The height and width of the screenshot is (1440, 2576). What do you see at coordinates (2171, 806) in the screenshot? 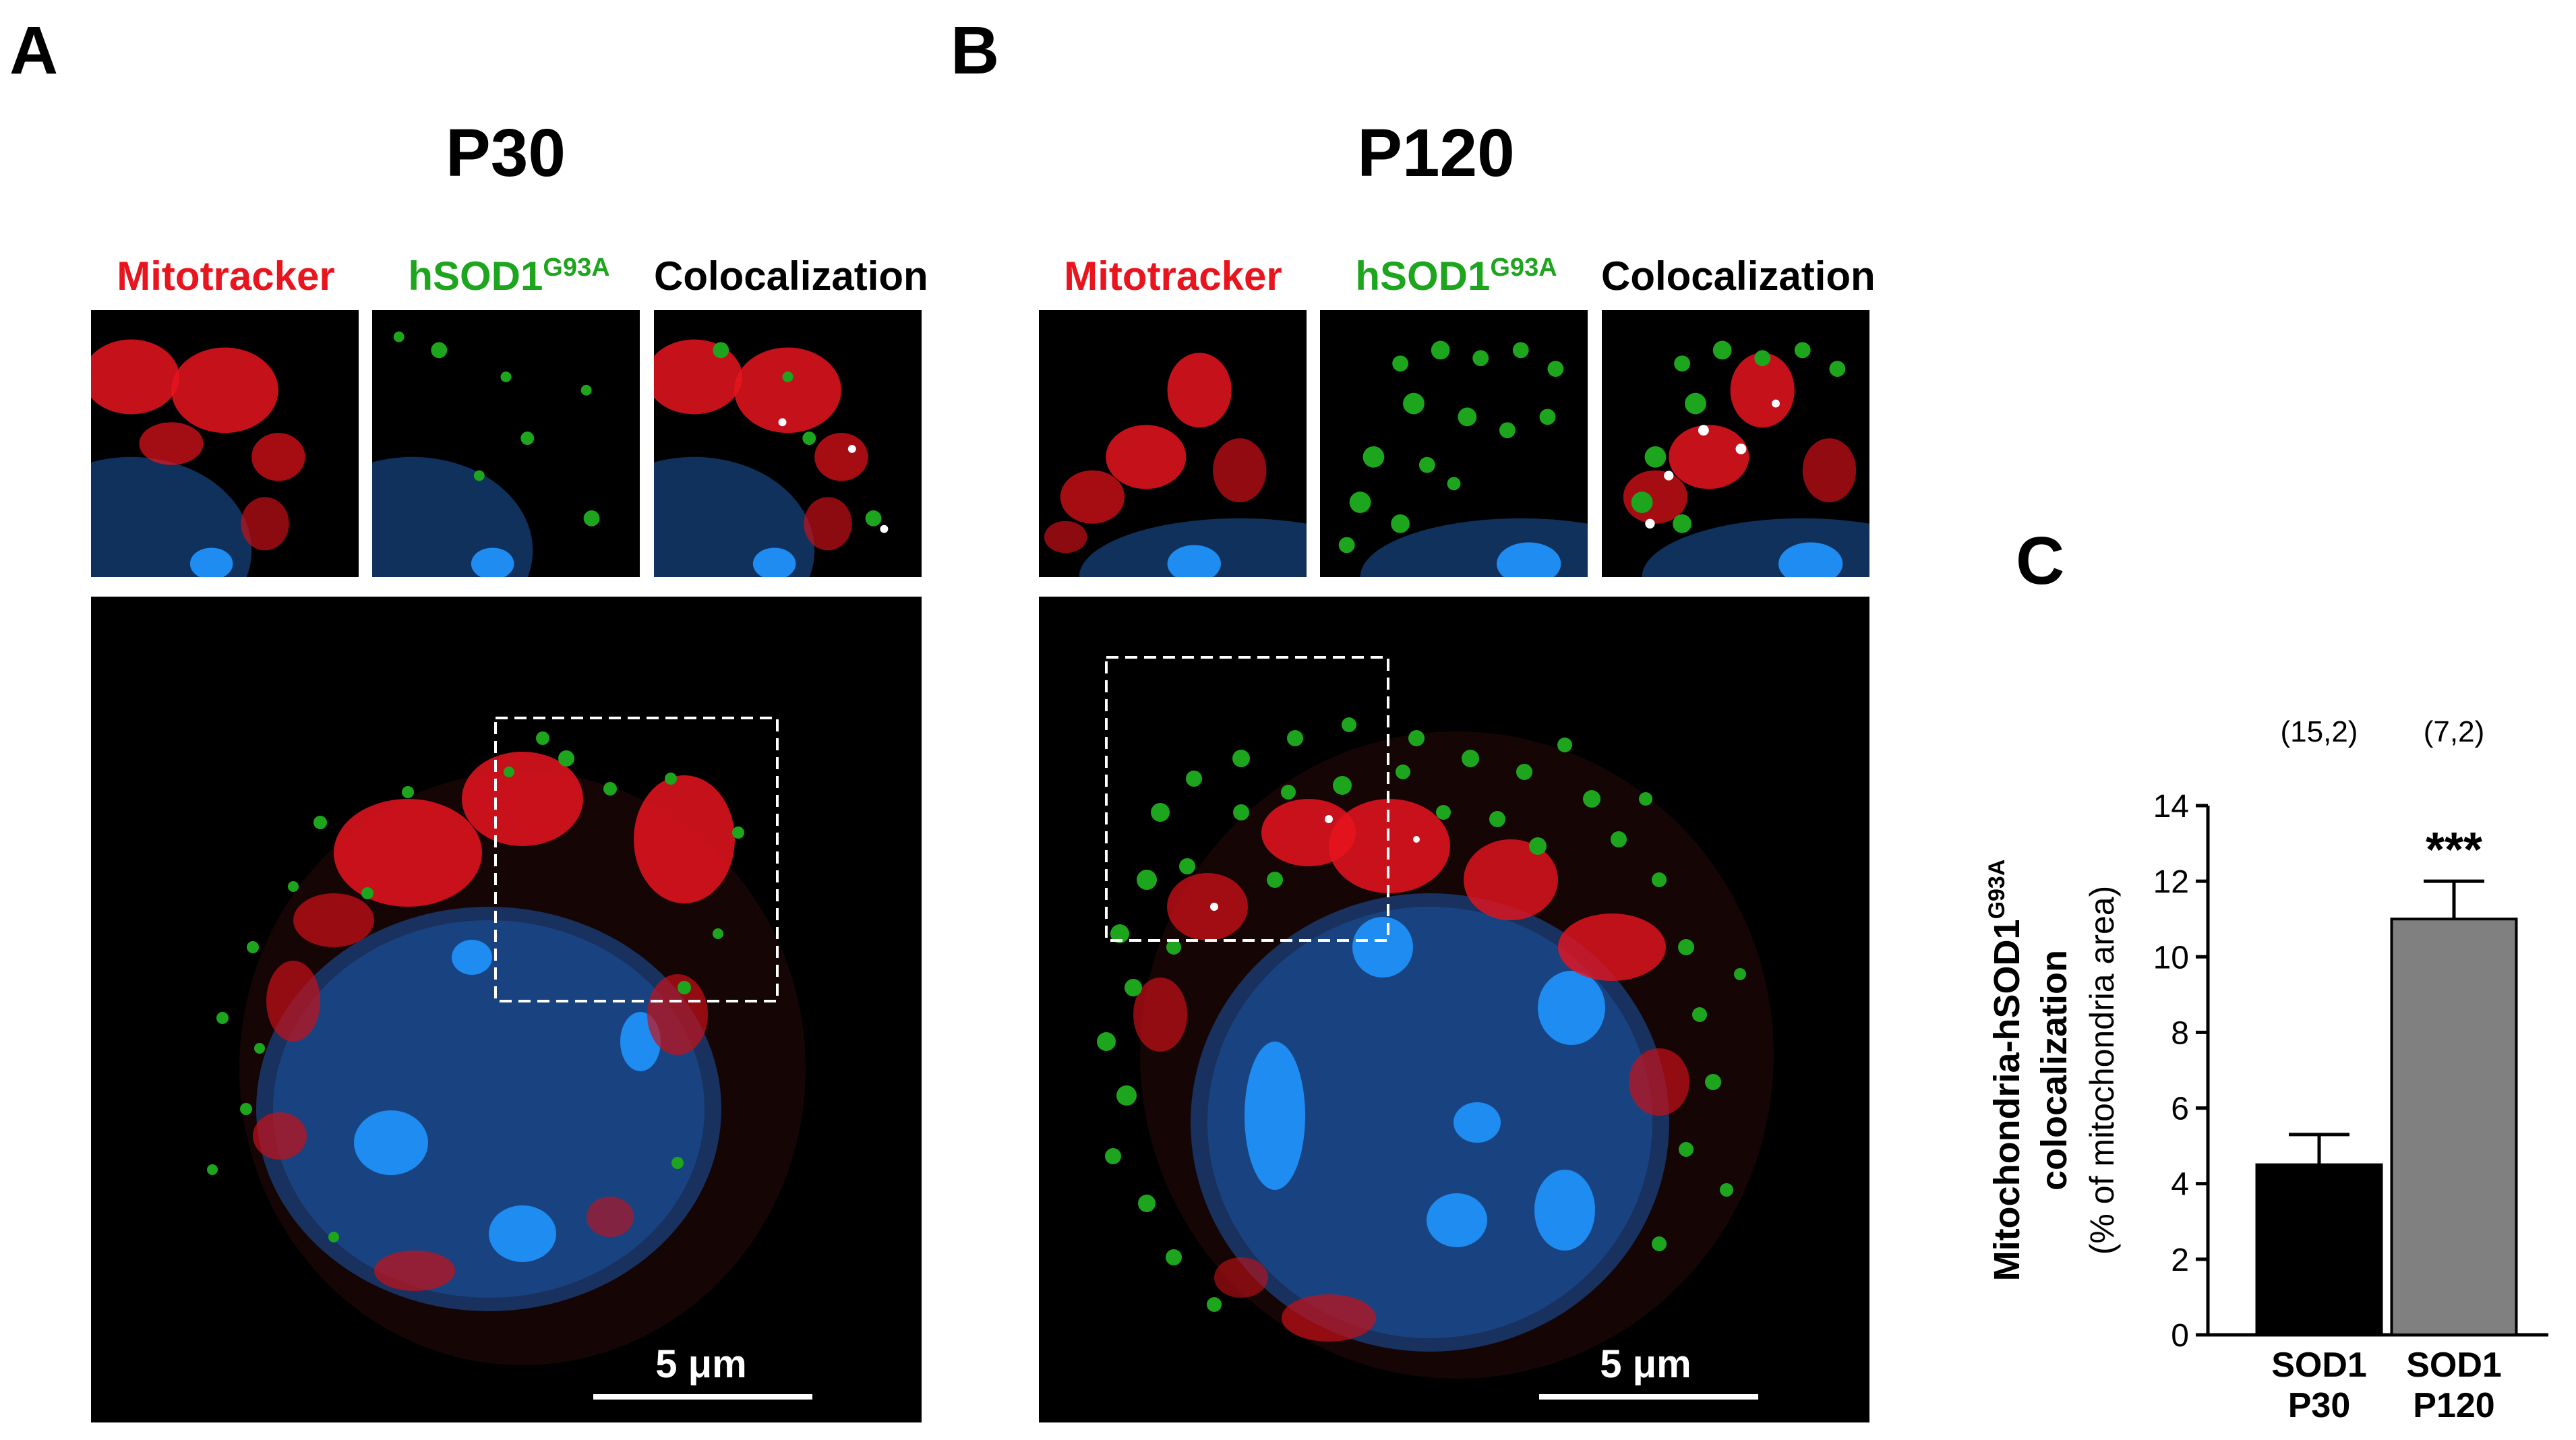
I see `chart-y-tick-label: 14` at bounding box center [2171, 806].